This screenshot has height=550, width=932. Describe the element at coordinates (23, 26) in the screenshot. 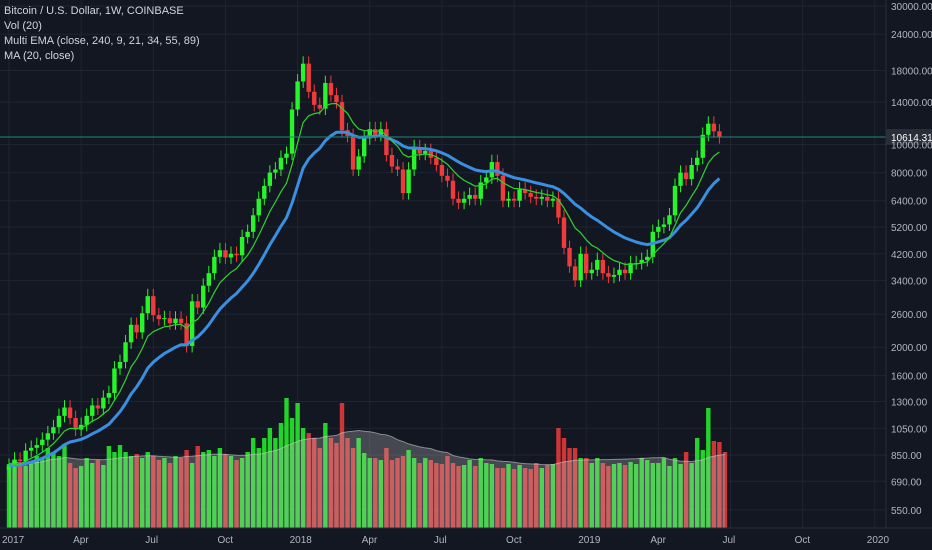

I see `legend-volume: Vol (20)` at that location.